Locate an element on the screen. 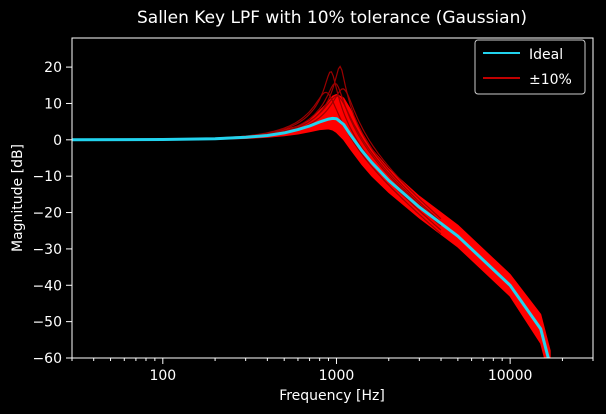 The height and width of the screenshot is (414, 606). y-tick-label: −10 is located at coordinates (47, 177).